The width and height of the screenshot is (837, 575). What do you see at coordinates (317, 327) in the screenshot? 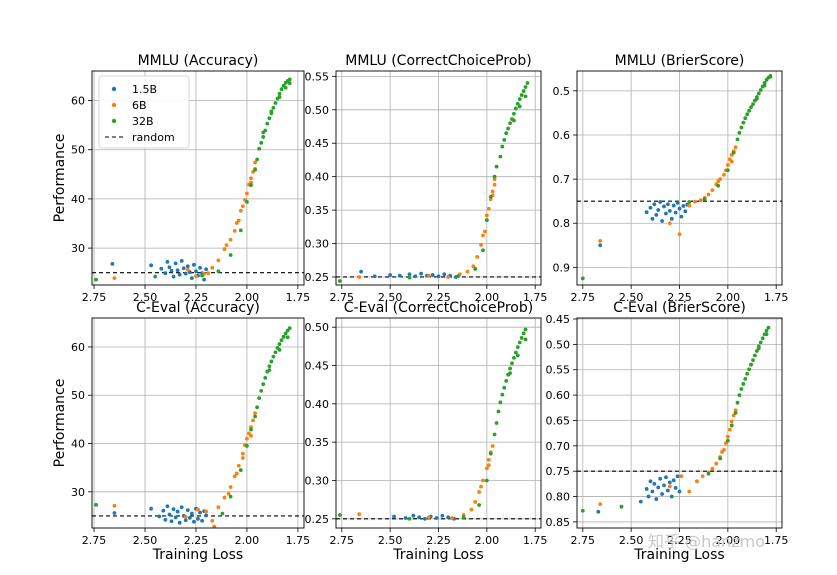
I see `y-tick-label: 0.50` at bounding box center [317, 327].